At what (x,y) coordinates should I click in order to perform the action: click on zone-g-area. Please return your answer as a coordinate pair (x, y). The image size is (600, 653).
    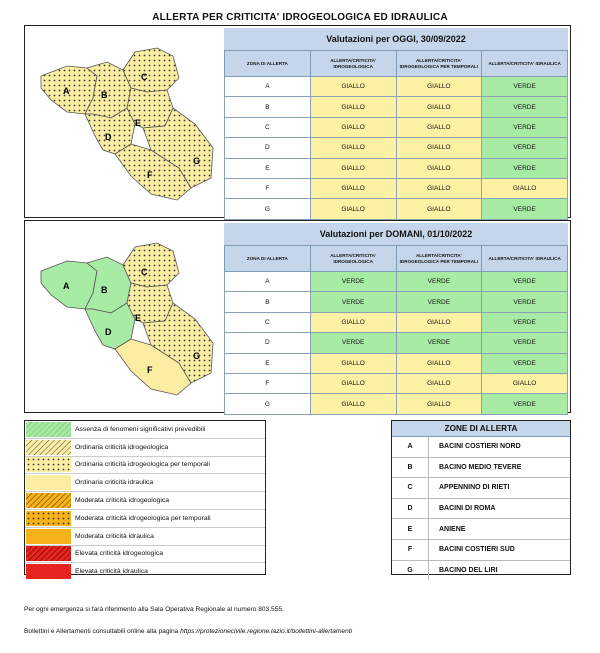
    Looking at the image, I should click on (178, 343).